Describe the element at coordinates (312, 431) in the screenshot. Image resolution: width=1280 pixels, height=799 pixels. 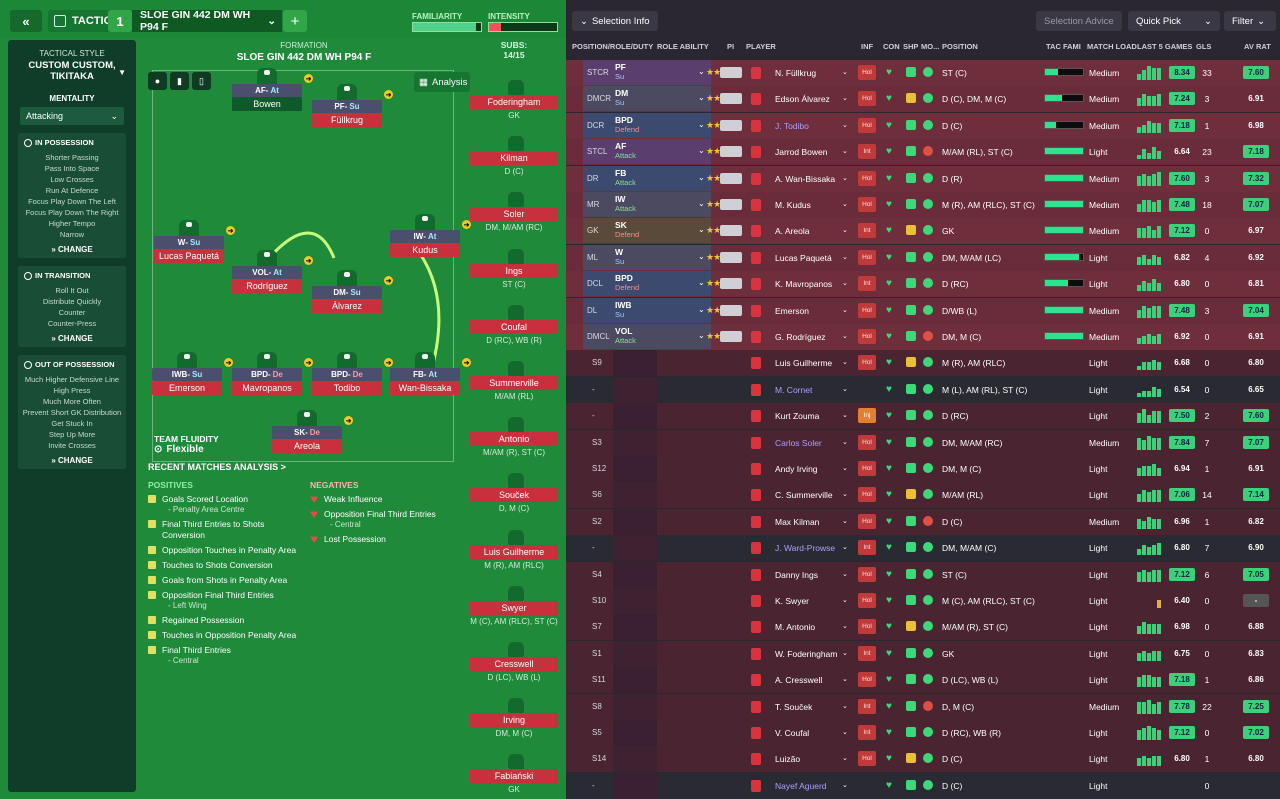
I see `player-card: SK - De Areola ➜` at that location.